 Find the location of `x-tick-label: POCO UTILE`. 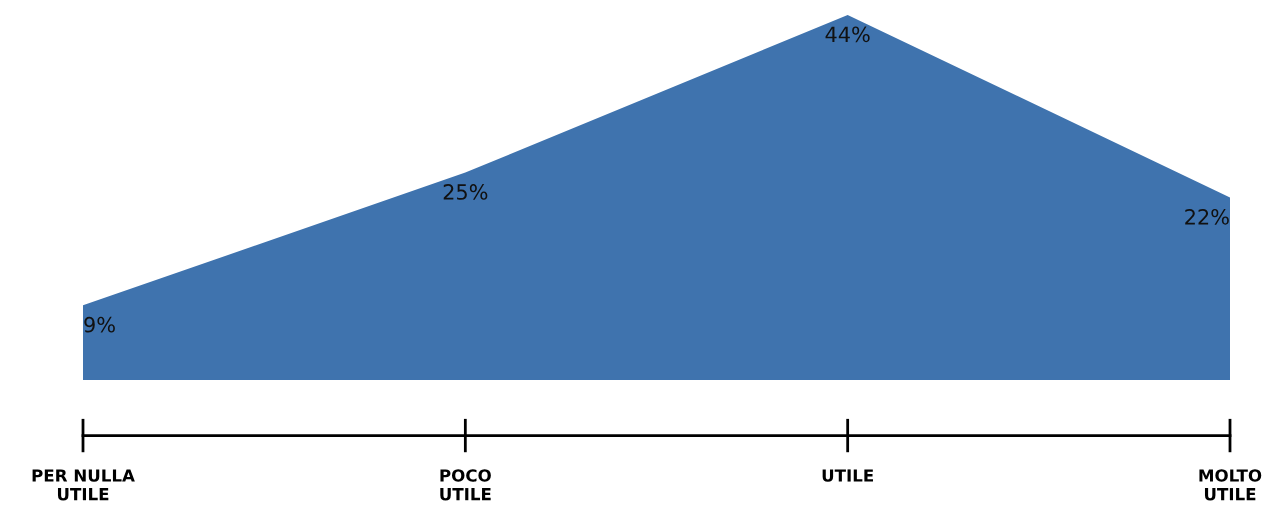

x-tick-label: POCO UTILE is located at coordinates (465, 485).